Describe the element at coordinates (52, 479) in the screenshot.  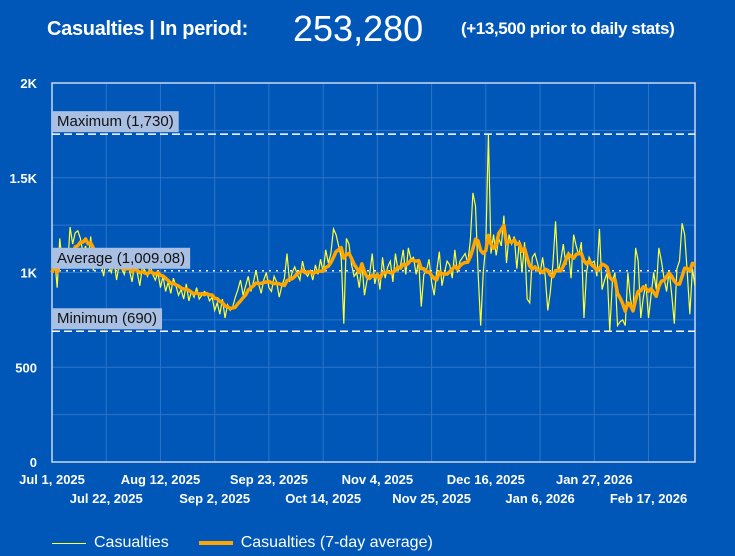
I see `x-tick-label: Jul 1, 2025` at that location.